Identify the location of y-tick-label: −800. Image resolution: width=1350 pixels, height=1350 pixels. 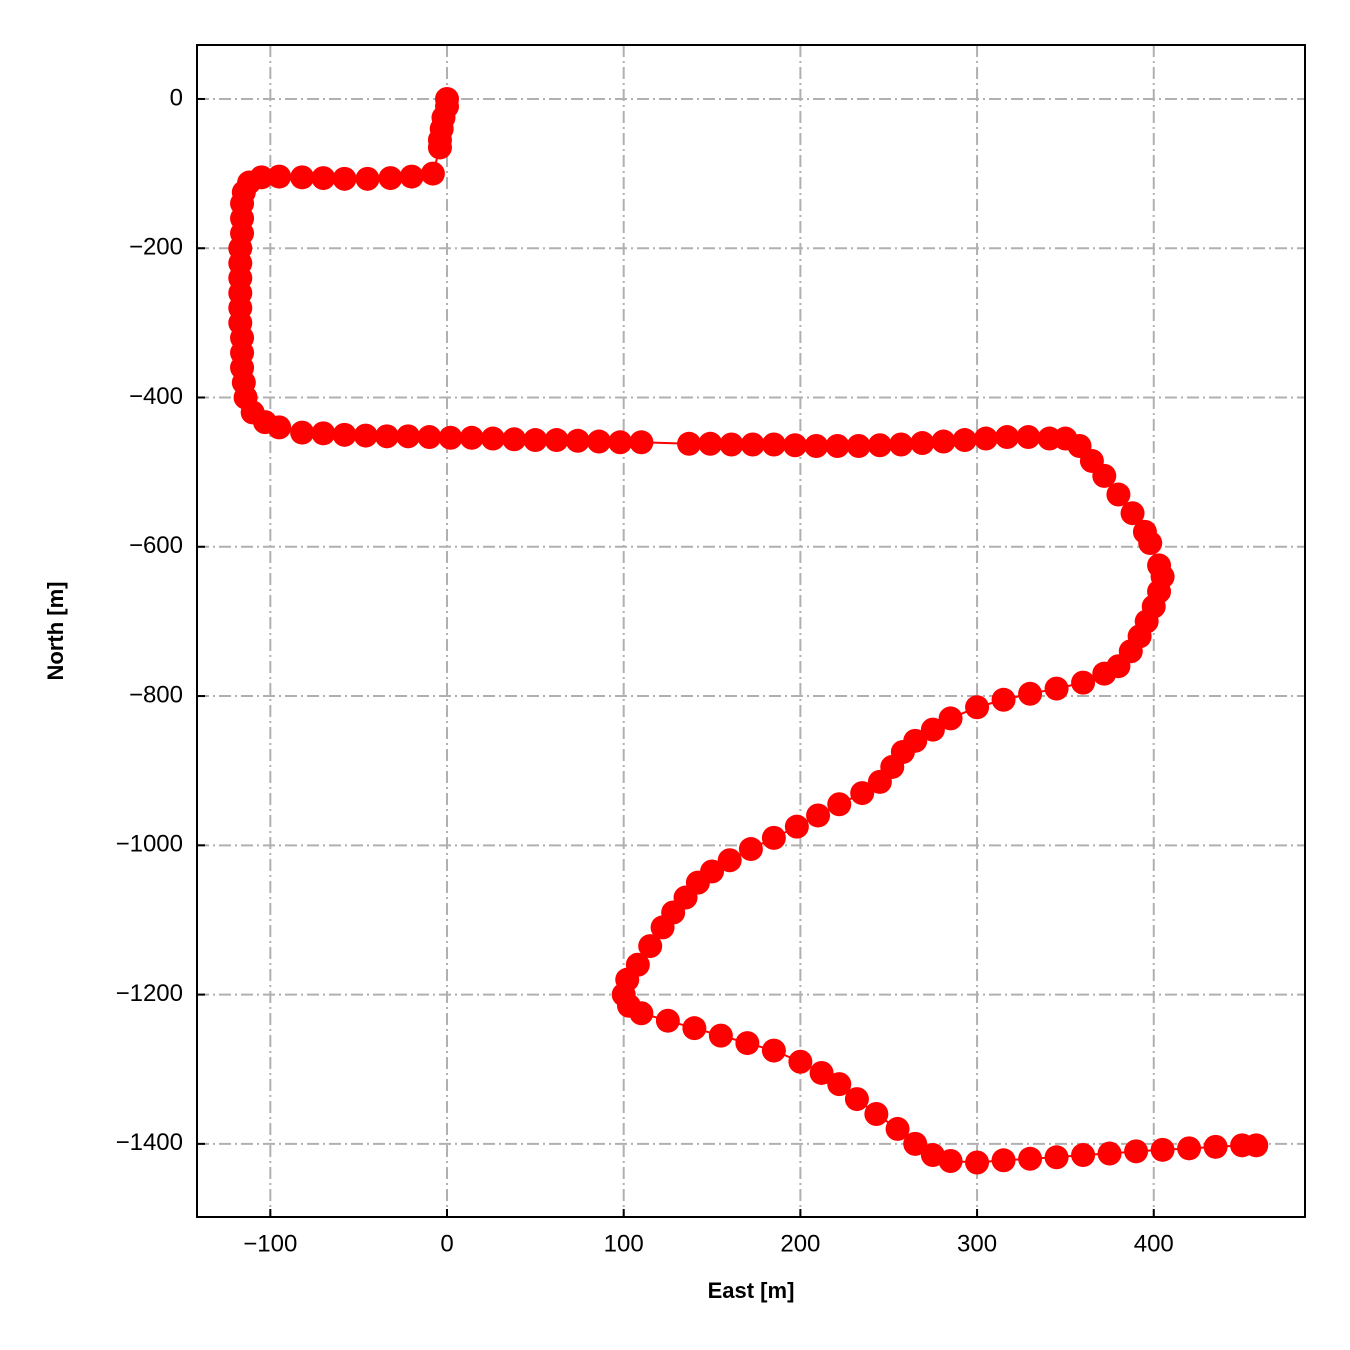
(156, 694).